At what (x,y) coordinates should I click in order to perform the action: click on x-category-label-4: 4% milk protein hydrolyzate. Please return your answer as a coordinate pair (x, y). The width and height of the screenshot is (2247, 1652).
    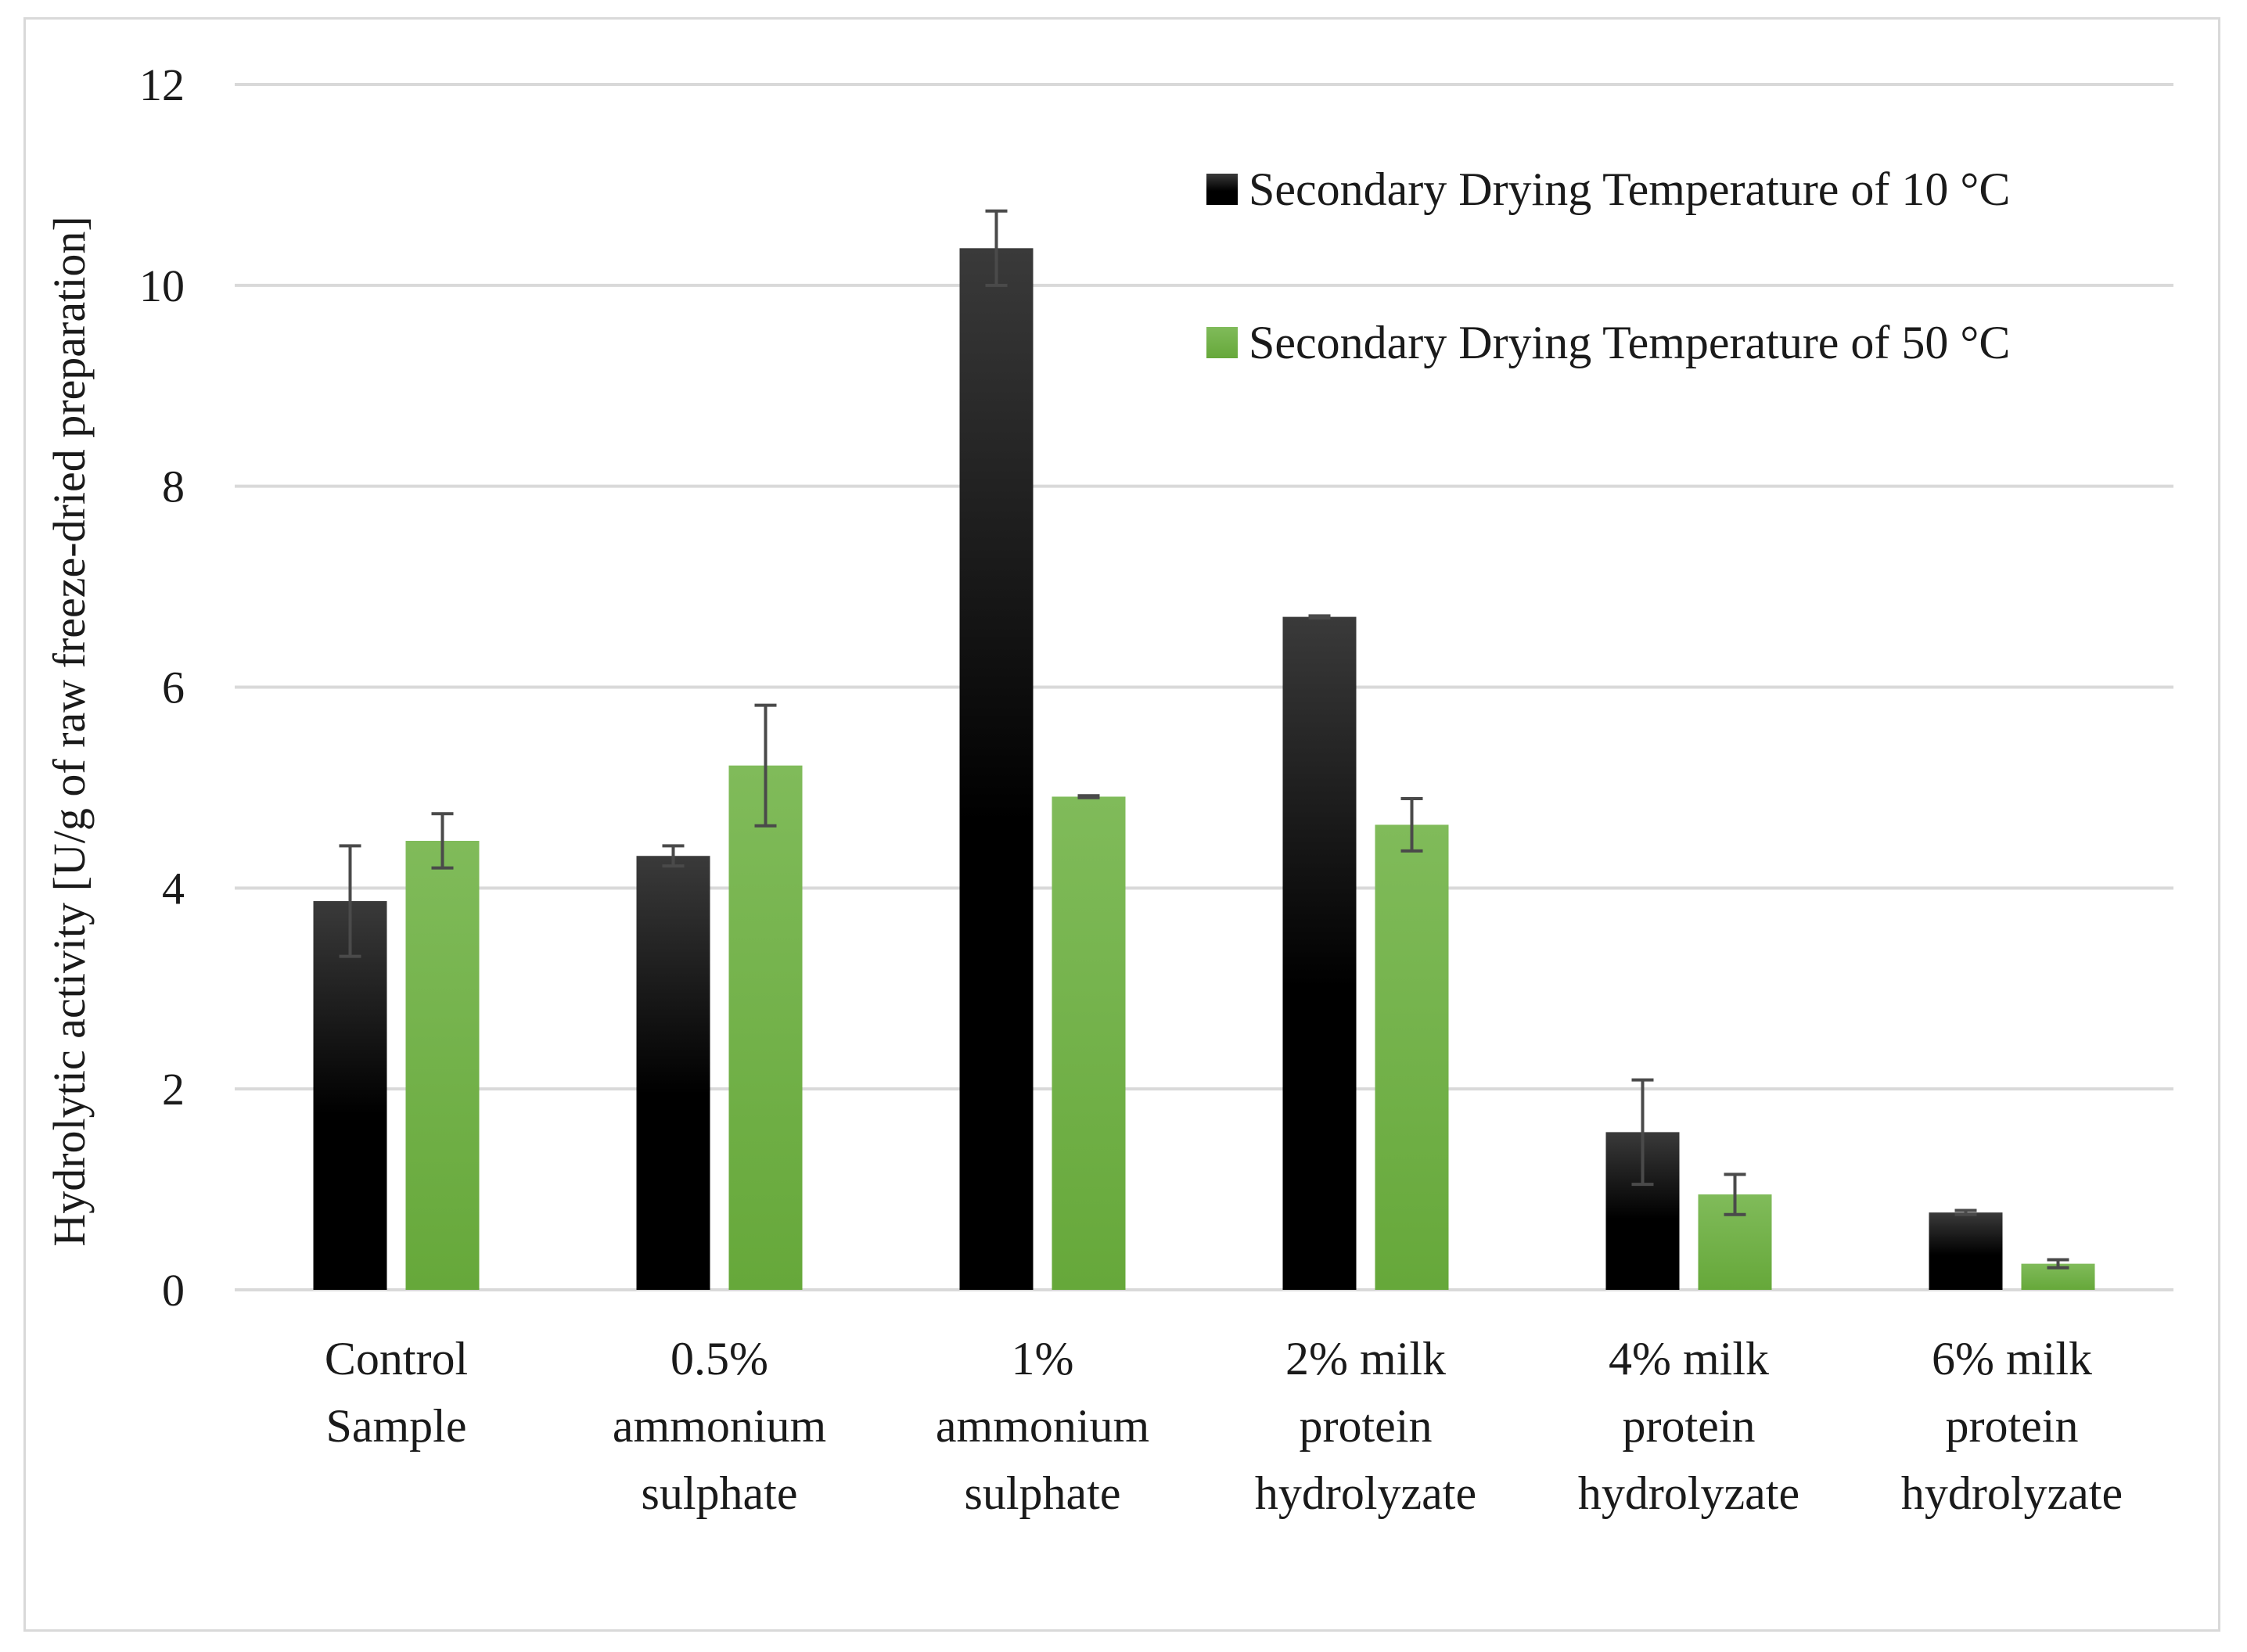
    Looking at the image, I should click on (1688, 1426).